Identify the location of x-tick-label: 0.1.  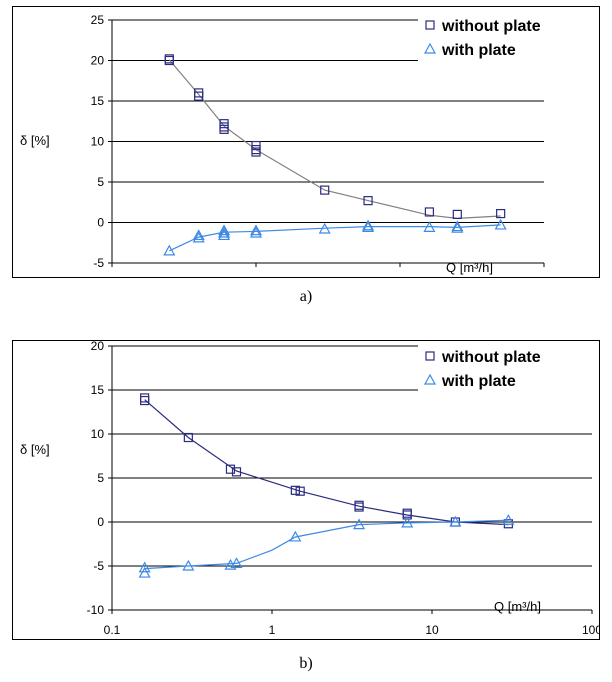
(112, 630).